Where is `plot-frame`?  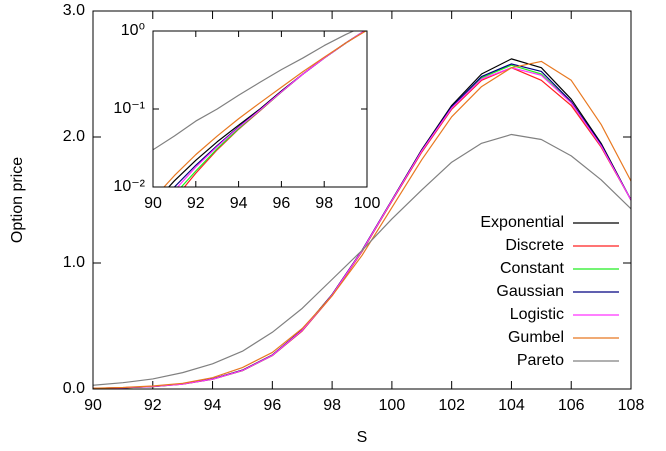 plot-frame is located at coordinates (260, 109).